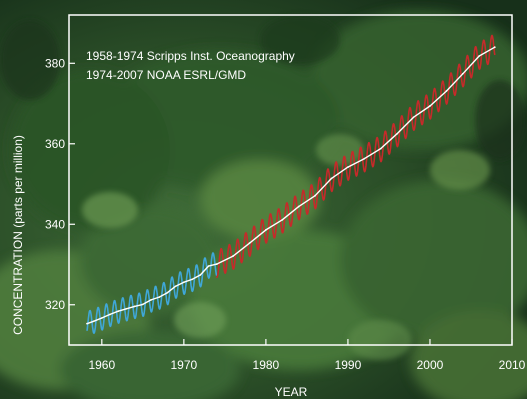  Describe the element at coordinates (291, 392) in the screenshot. I see `x-axis-label: YEAR` at that location.